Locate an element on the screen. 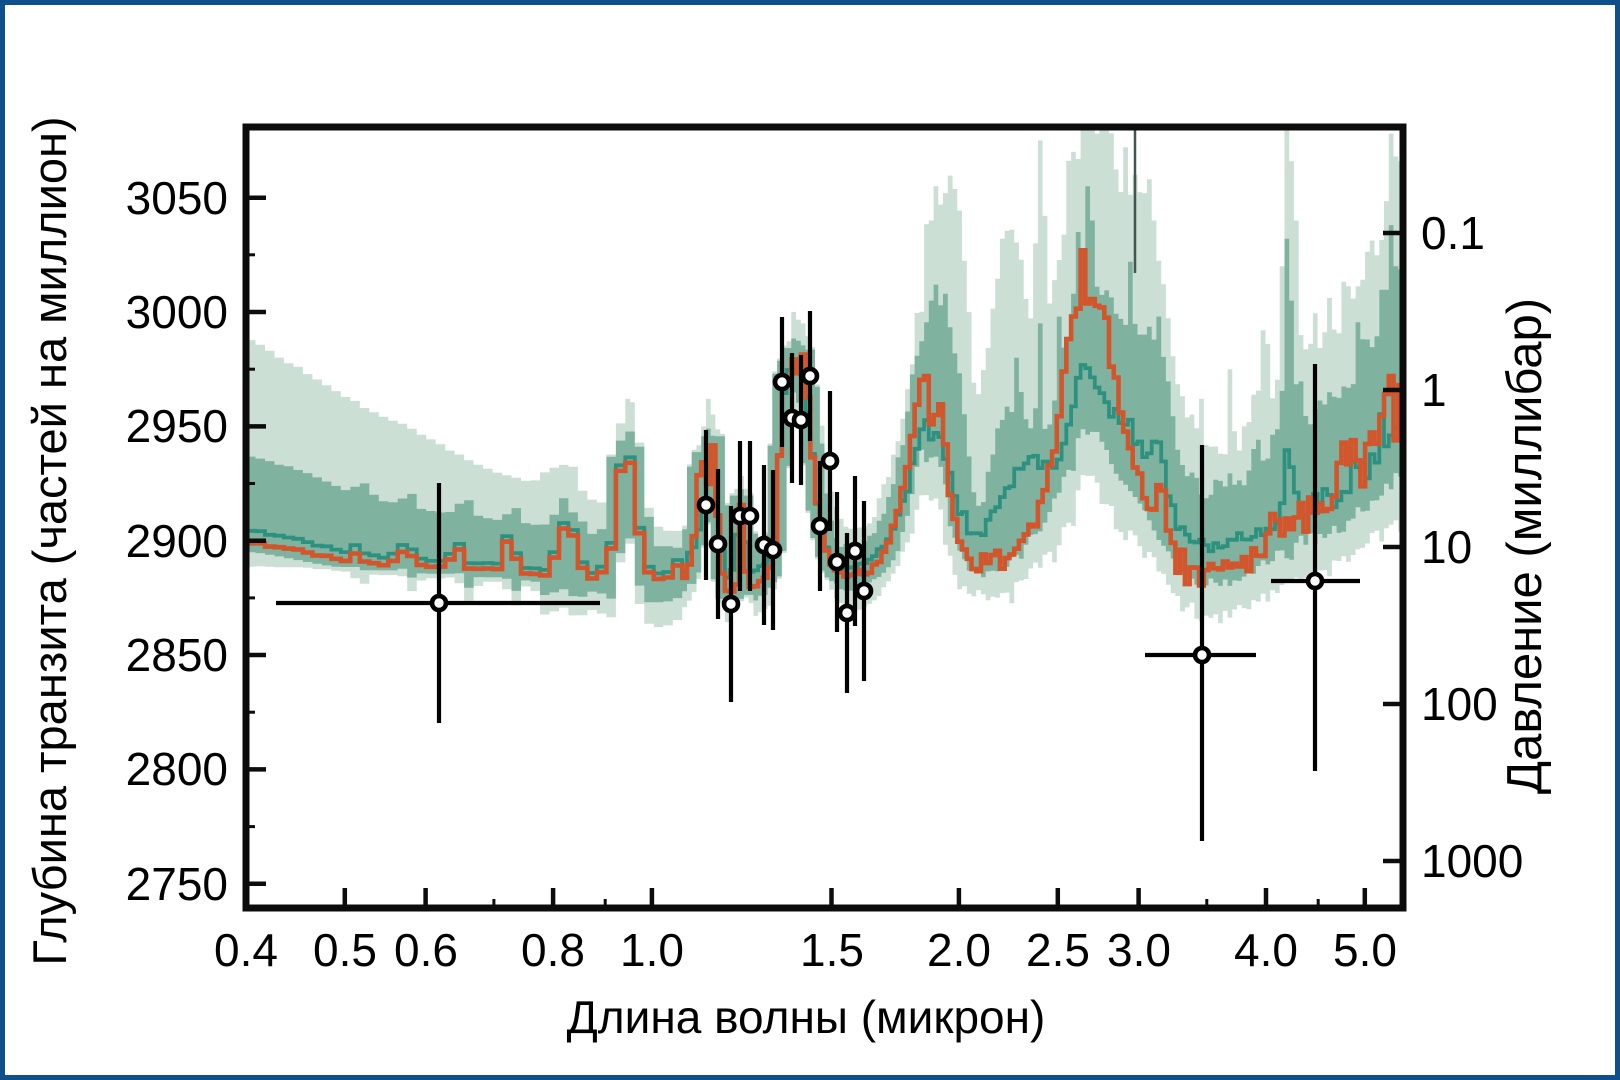  svg-text: 1 is located at coordinates (1434, 390).